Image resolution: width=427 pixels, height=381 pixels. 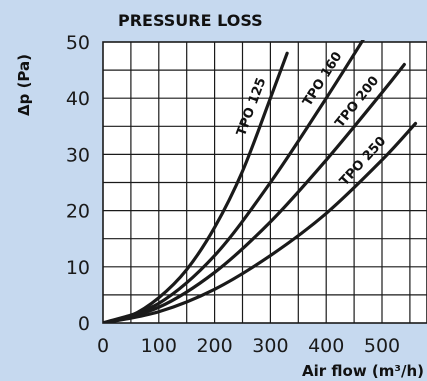 What do you see at coordinates (103, 346) in the screenshot?
I see `x-tick-label: 0` at bounding box center [103, 346].